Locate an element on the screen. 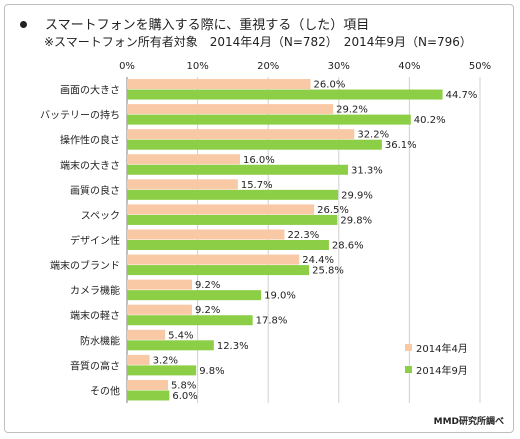  category-label: 端末の大きさ is located at coordinates (90, 165).